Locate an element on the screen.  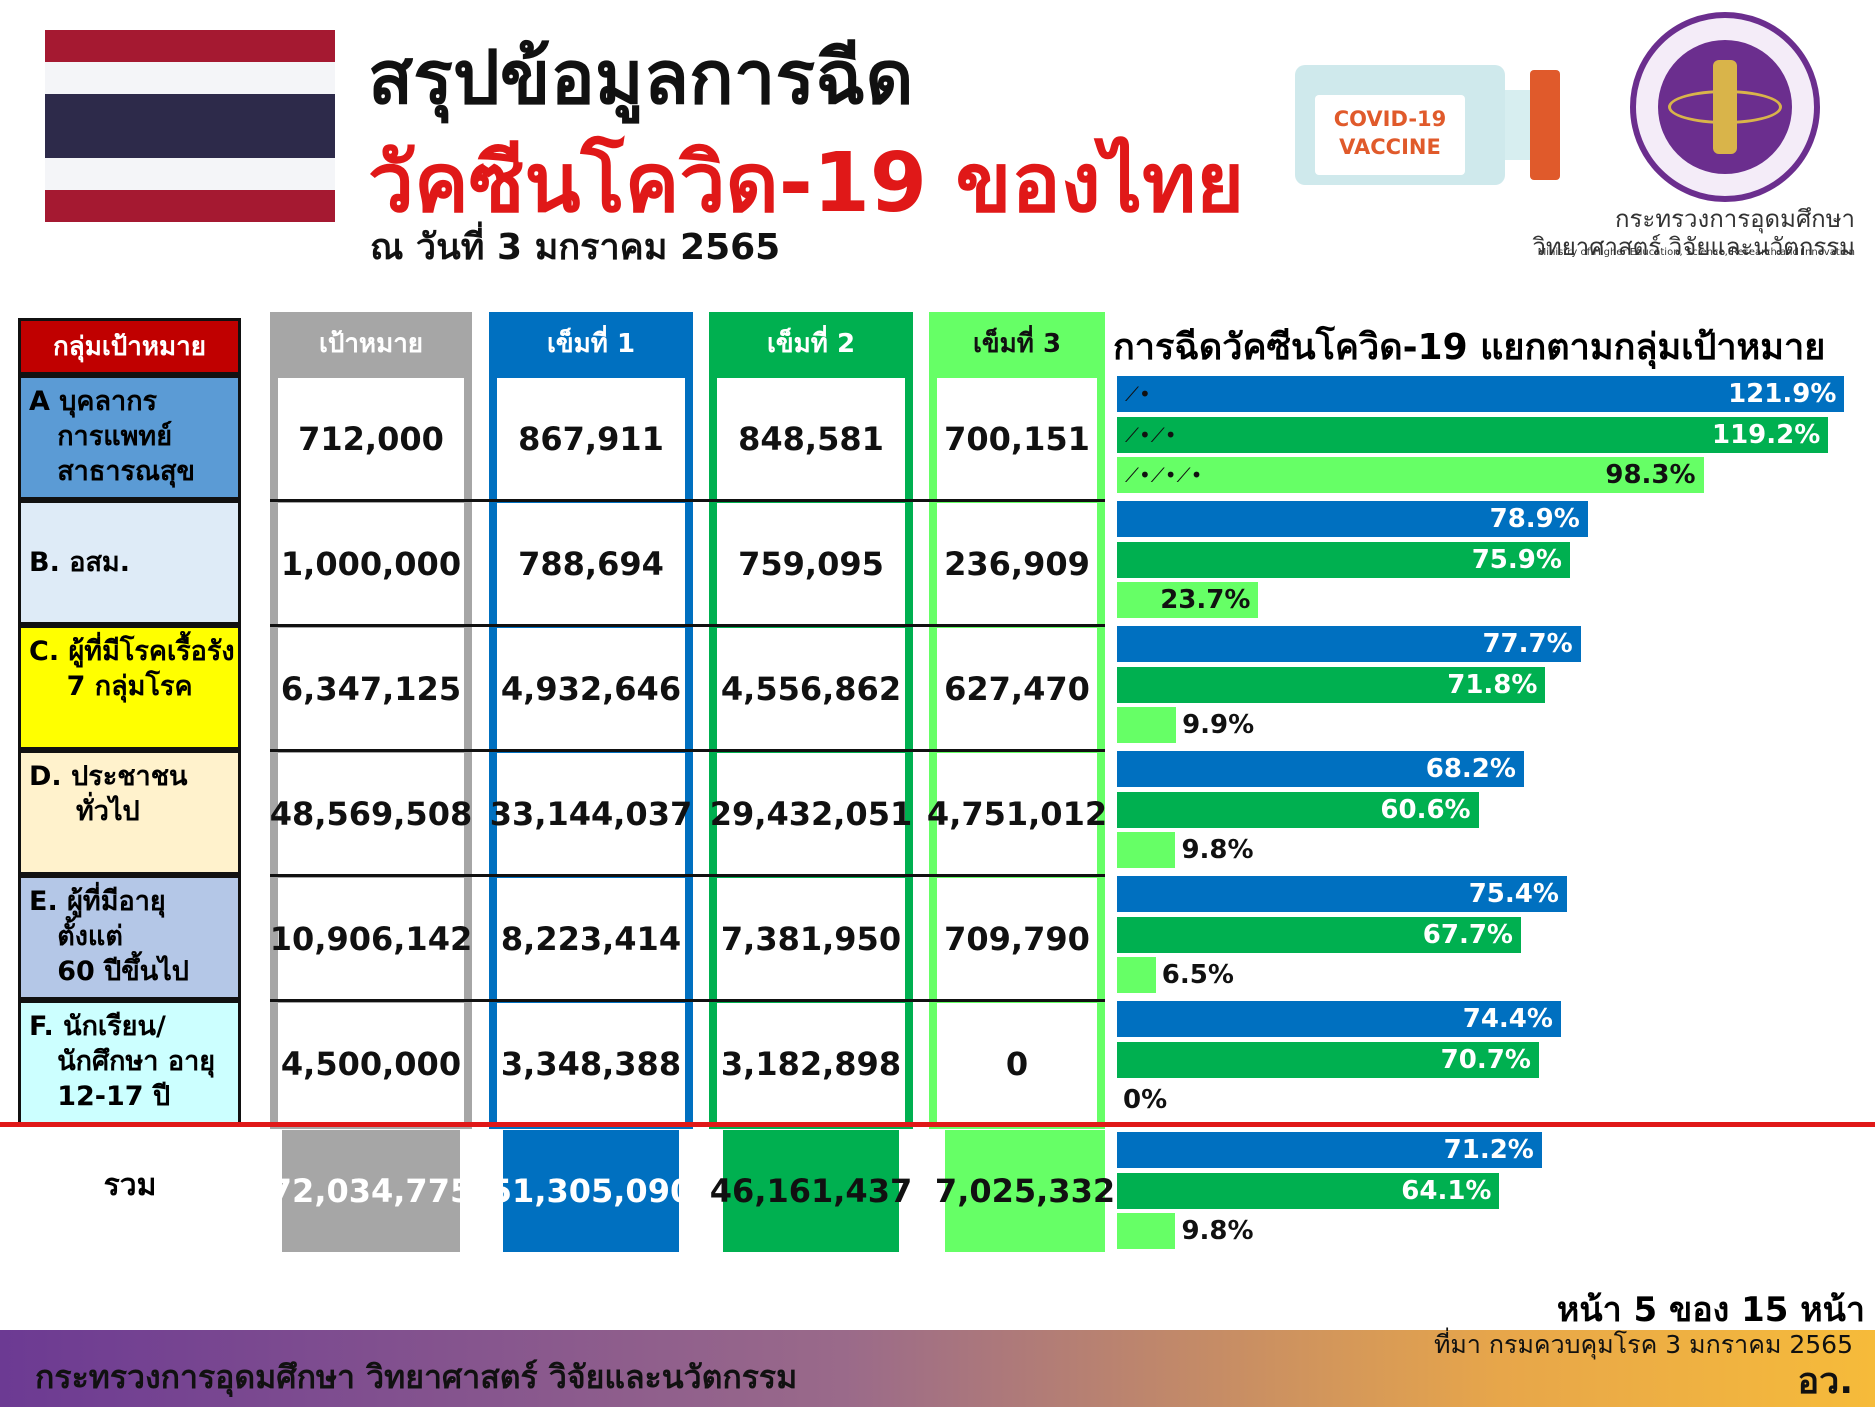
table-cell-dose3: 236,909 is located at coordinates (1017, 564).